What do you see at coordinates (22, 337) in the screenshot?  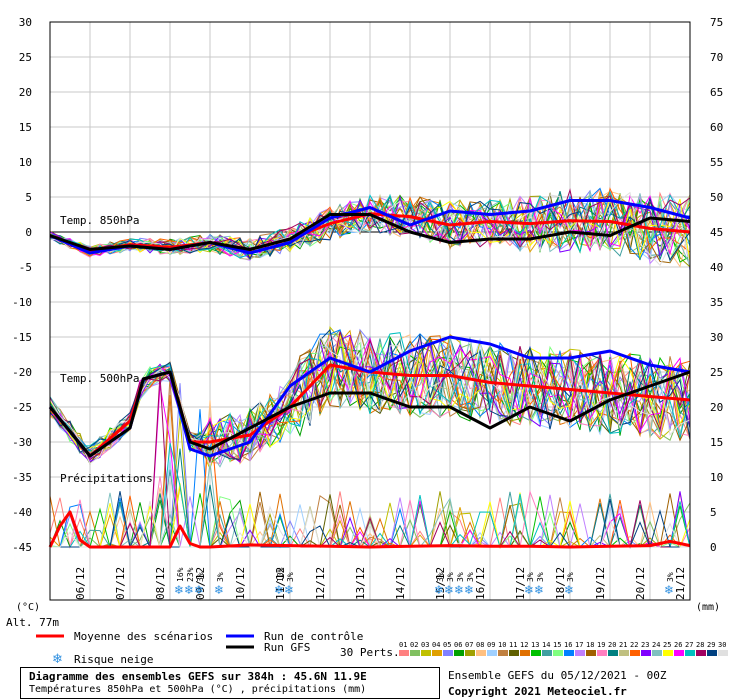 I see `left-tick-label: -15` at bounding box center [22, 337].